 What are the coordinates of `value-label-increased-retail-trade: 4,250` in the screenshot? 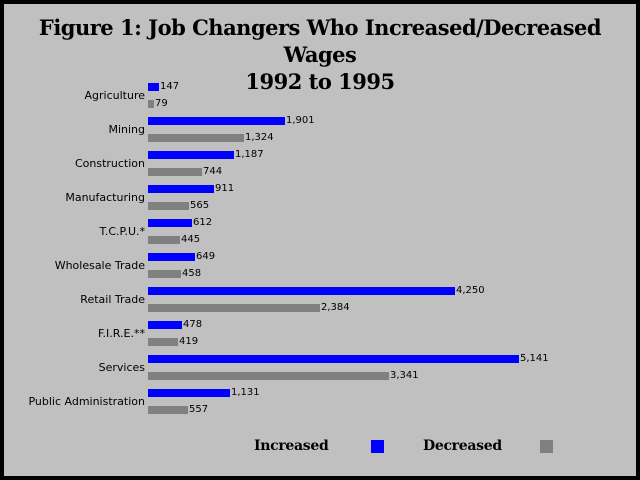 It's located at (470, 290).